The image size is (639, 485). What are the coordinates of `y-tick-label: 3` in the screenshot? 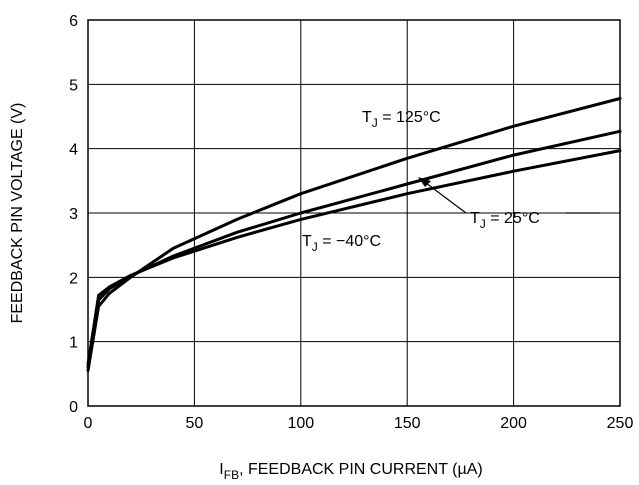 It's located at (73, 214).